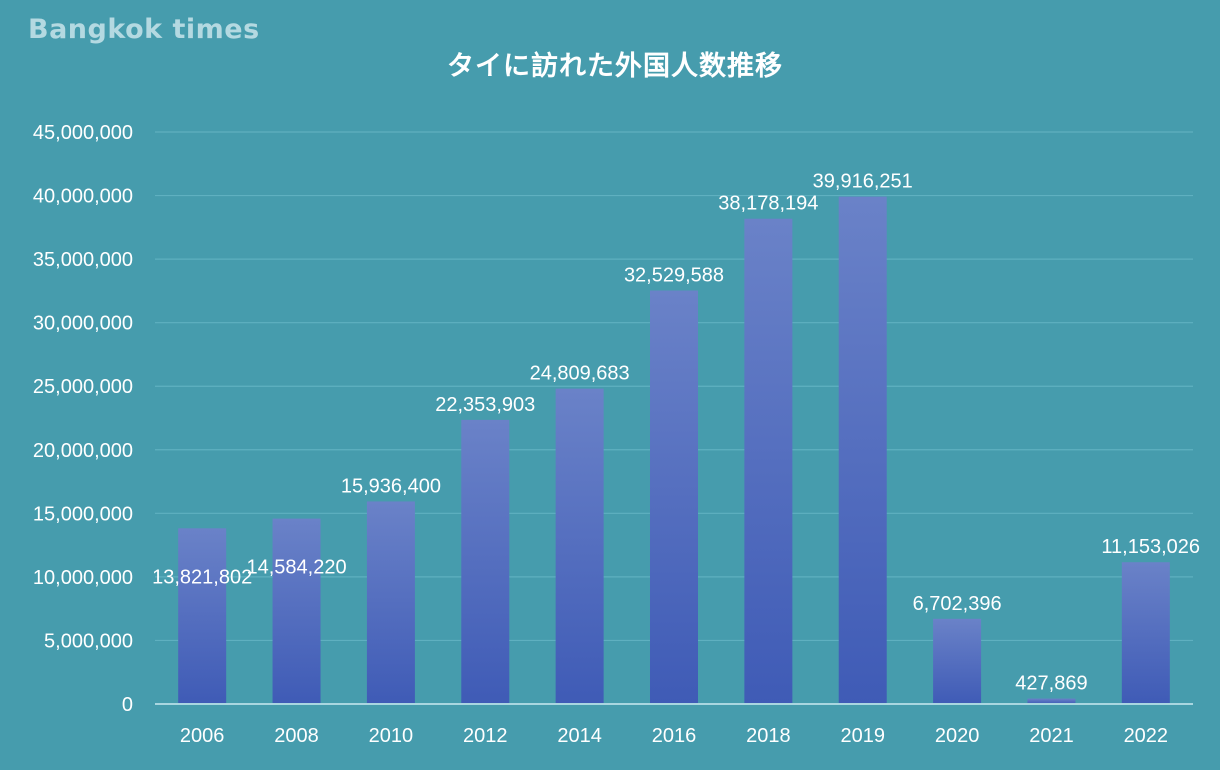 The image size is (1220, 770). I want to click on y-tick-label: 20,000,000, so click(83, 451).